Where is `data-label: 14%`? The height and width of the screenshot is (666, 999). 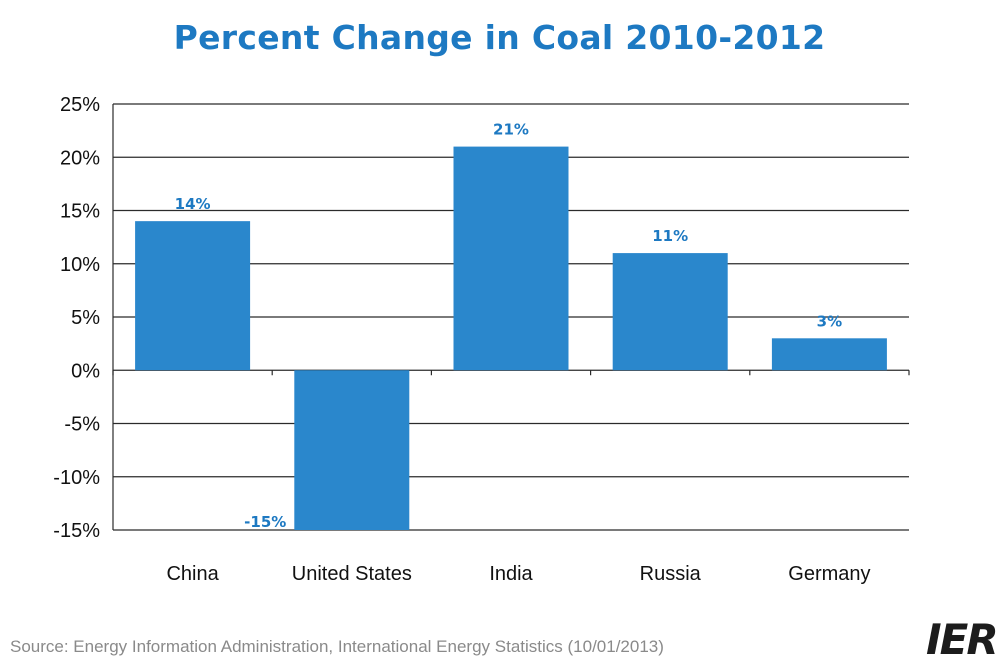
data-label: 14% is located at coordinates (193, 204).